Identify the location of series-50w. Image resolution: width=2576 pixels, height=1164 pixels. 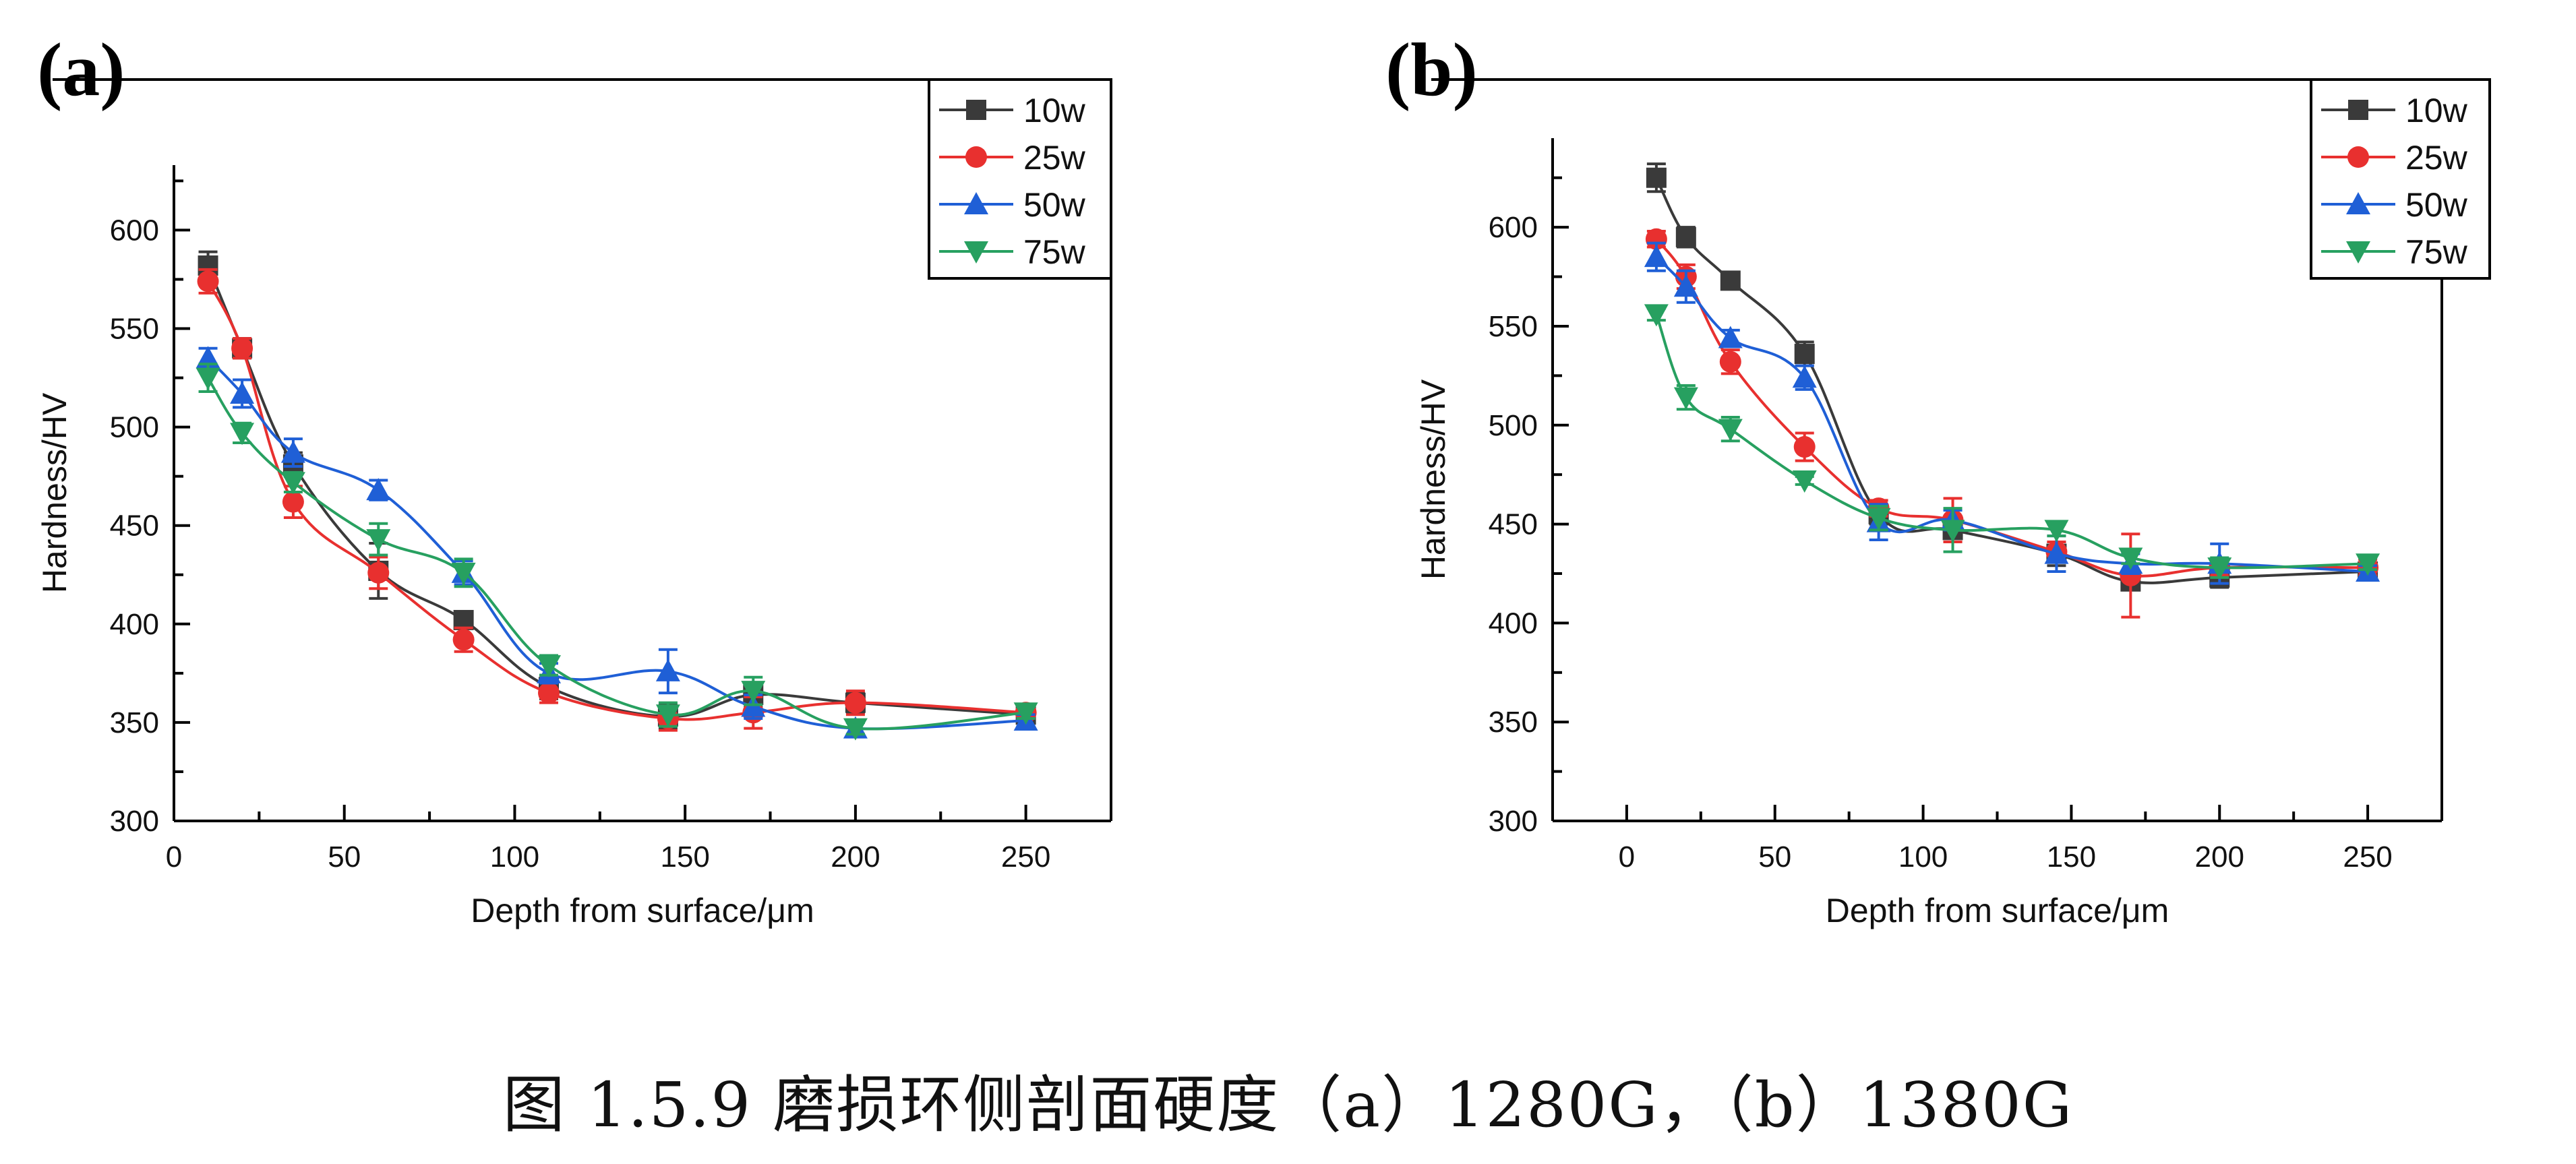
(2012, 413).